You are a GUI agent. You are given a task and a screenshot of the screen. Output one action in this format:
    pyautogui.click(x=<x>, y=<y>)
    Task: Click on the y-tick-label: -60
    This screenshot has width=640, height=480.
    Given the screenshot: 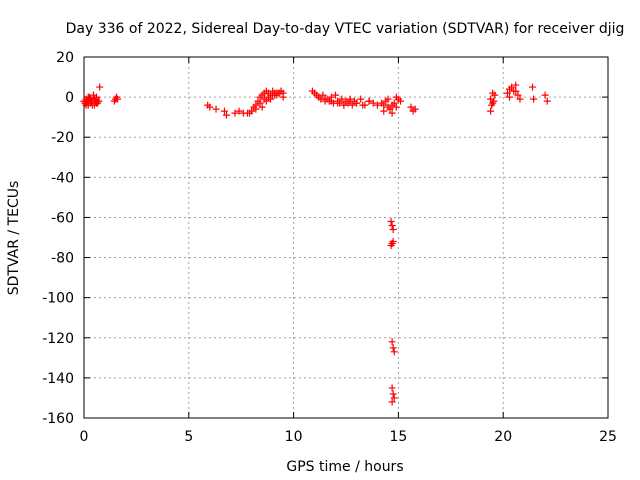 What is the action you would take?
    pyautogui.click(x=62, y=218)
    